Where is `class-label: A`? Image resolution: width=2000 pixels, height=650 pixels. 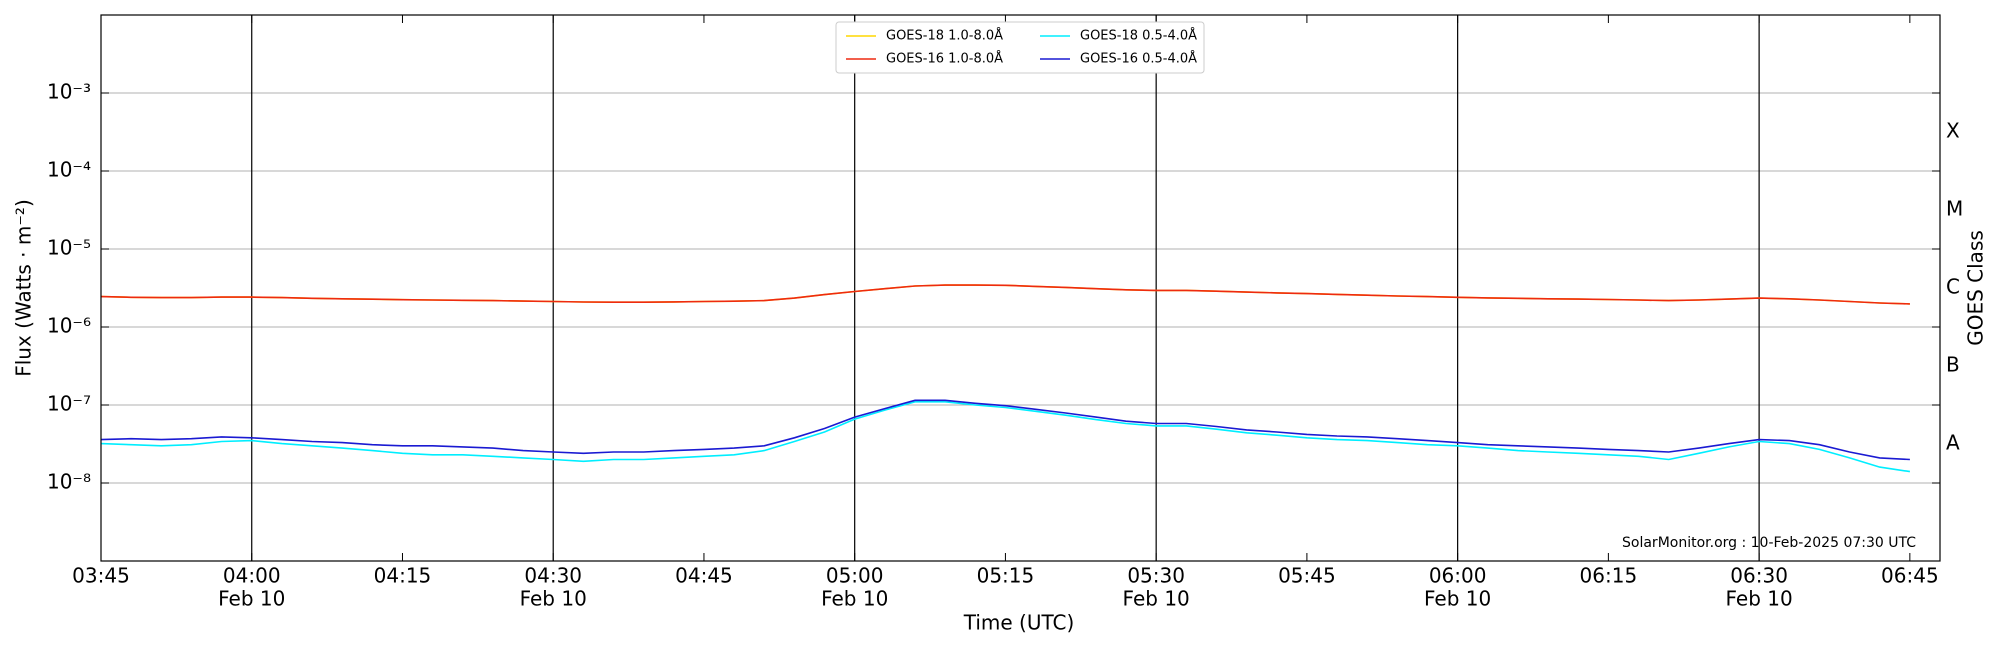
class-label: A is located at coordinates (1953, 443).